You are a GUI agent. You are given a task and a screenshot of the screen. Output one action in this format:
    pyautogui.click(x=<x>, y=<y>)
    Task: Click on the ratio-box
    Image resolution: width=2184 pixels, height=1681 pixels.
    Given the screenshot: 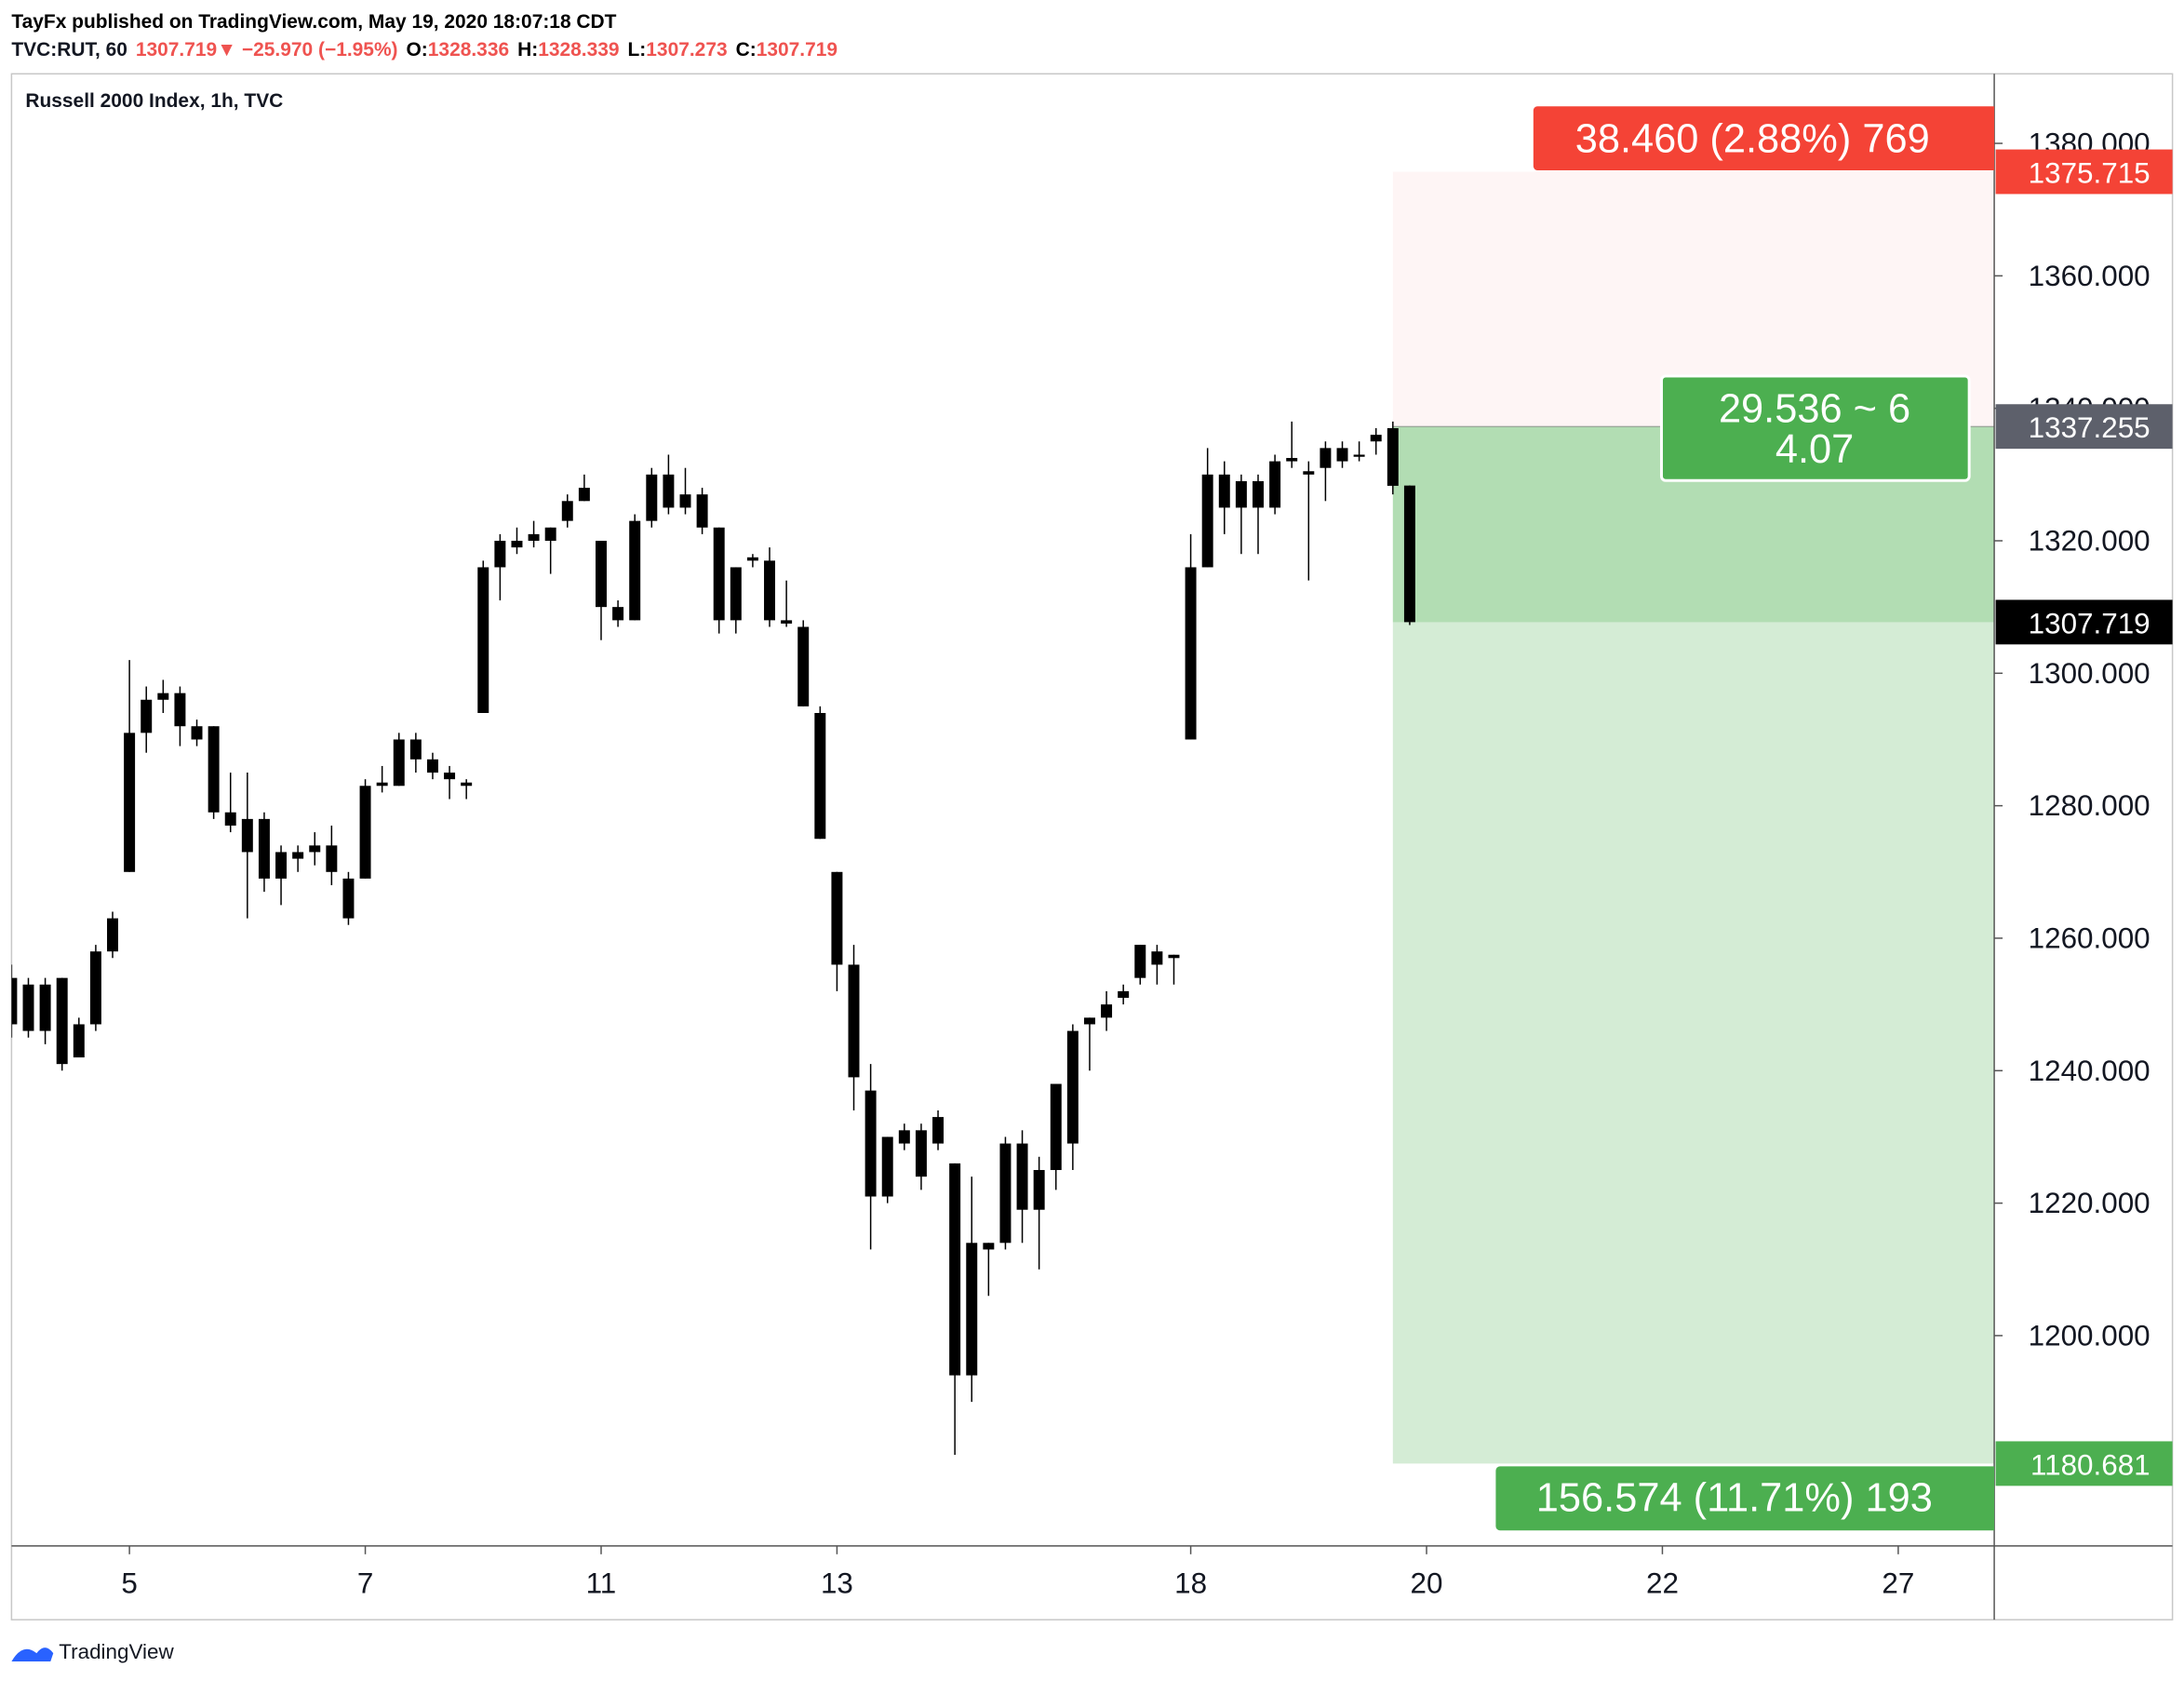 What is the action you would take?
    pyautogui.click(x=1815, y=428)
    